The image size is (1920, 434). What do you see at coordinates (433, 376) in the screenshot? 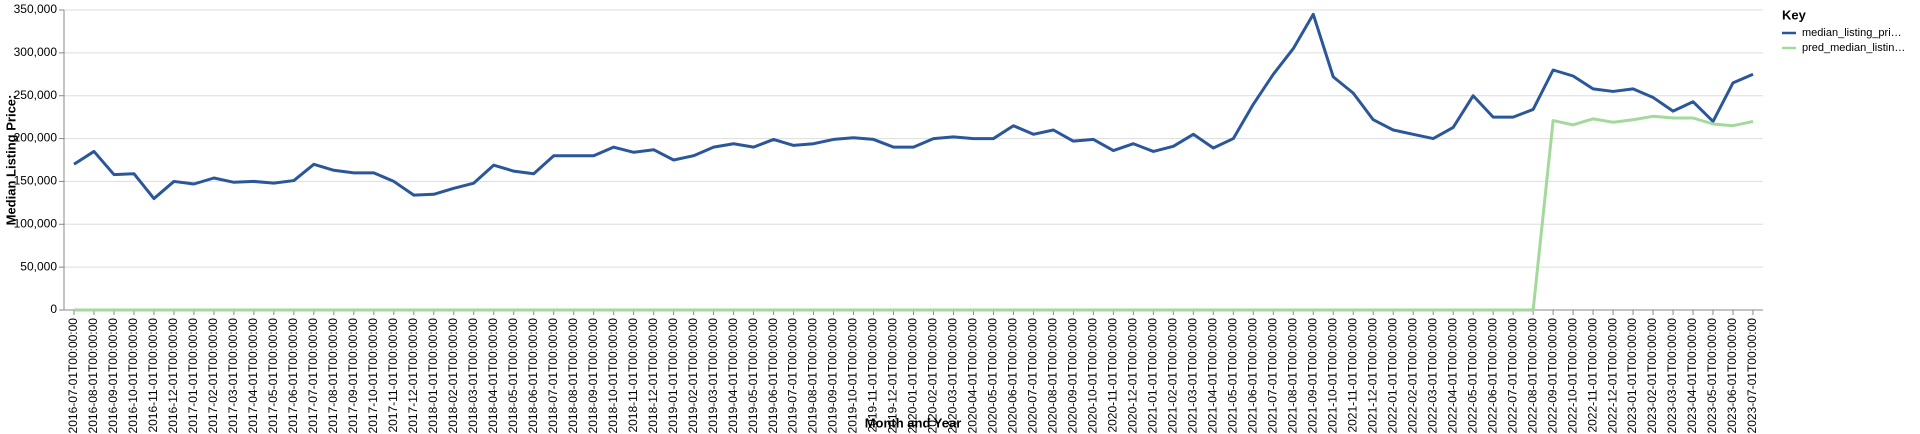
I see `x-tick-label: 2018-01-01T00:00:00` at bounding box center [433, 376].